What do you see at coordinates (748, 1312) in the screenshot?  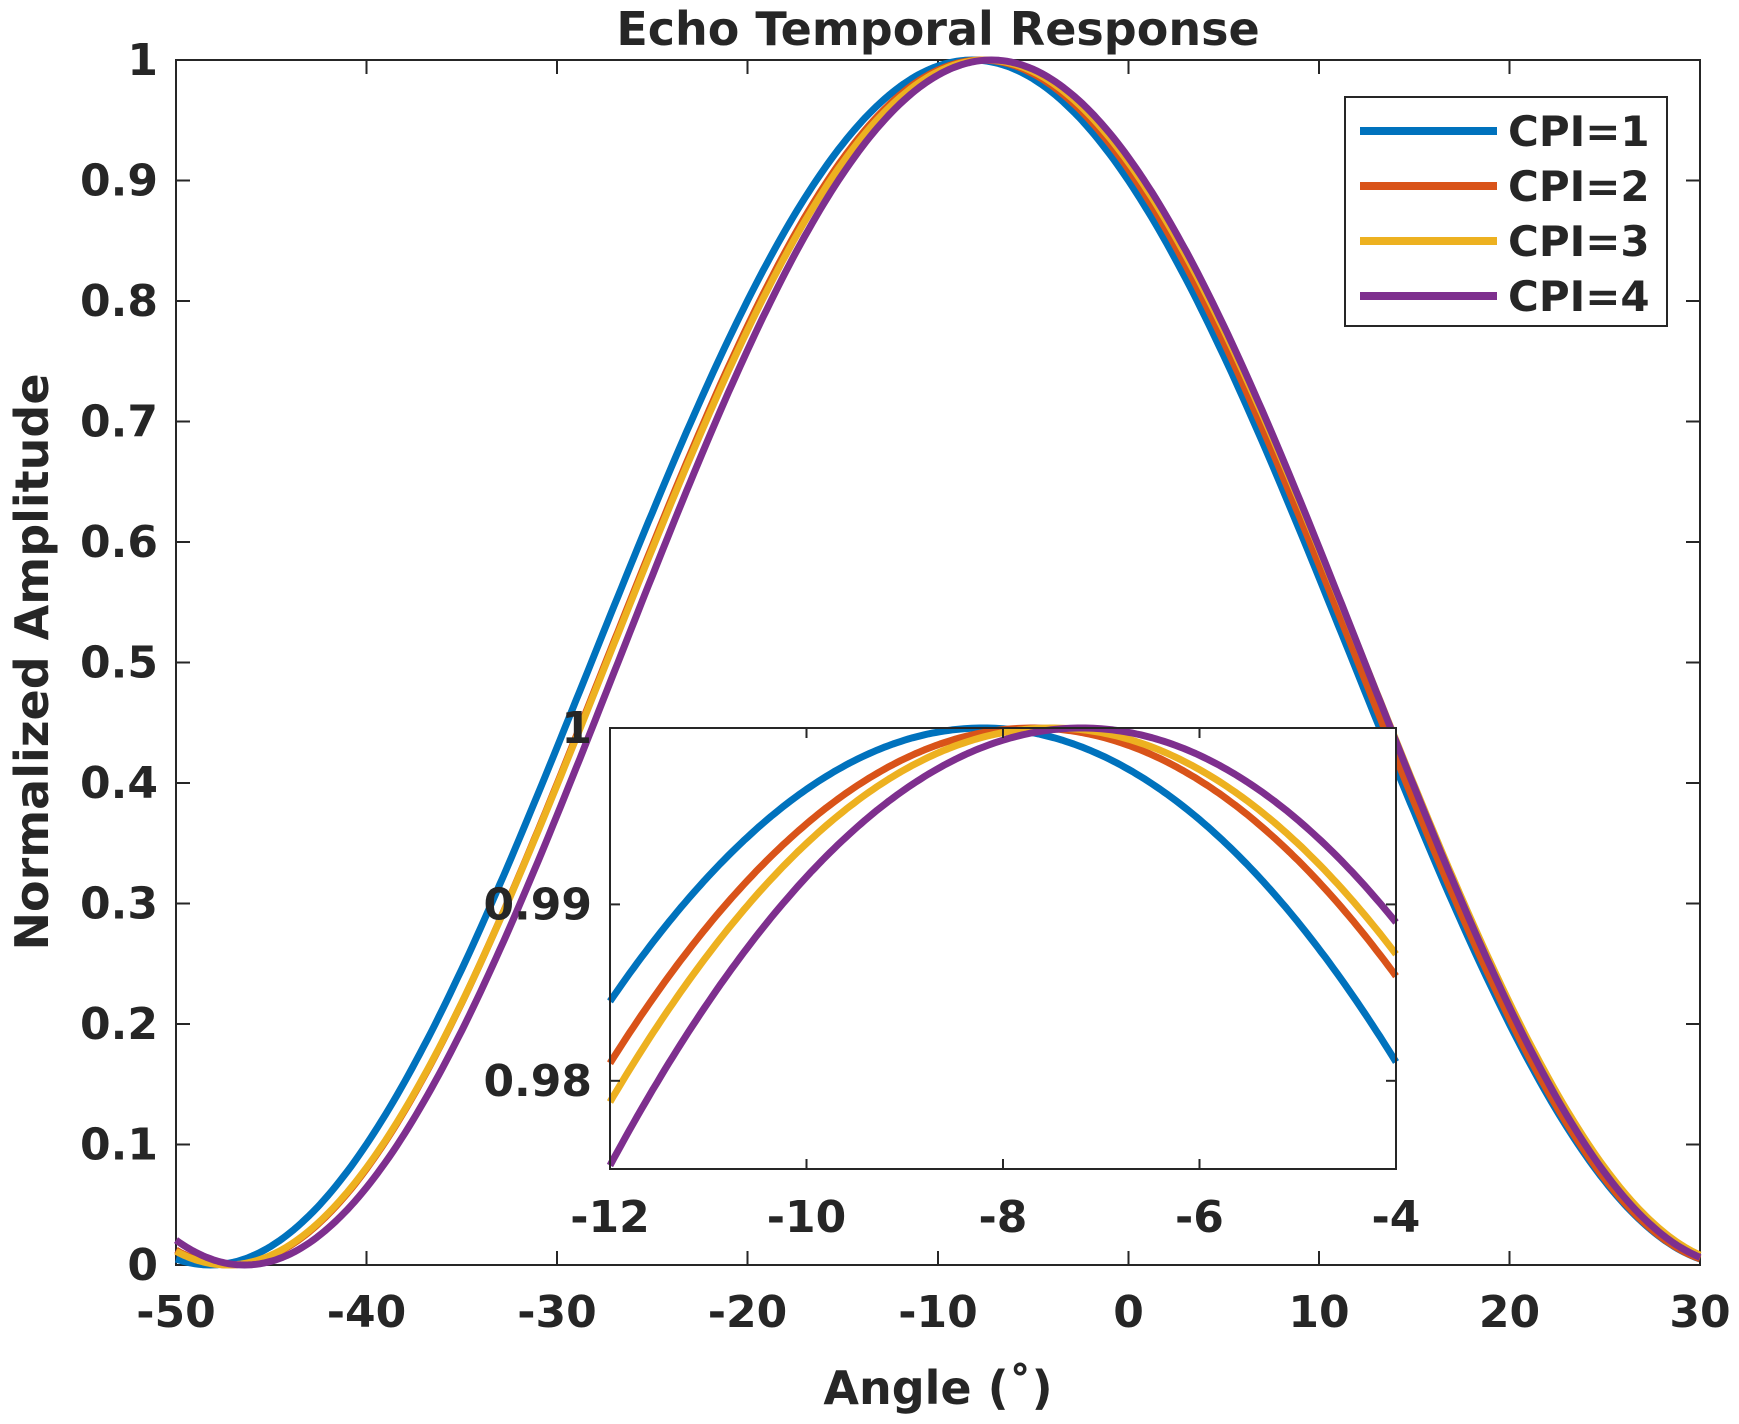 I see `x-tick-label: -20` at bounding box center [748, 1312].